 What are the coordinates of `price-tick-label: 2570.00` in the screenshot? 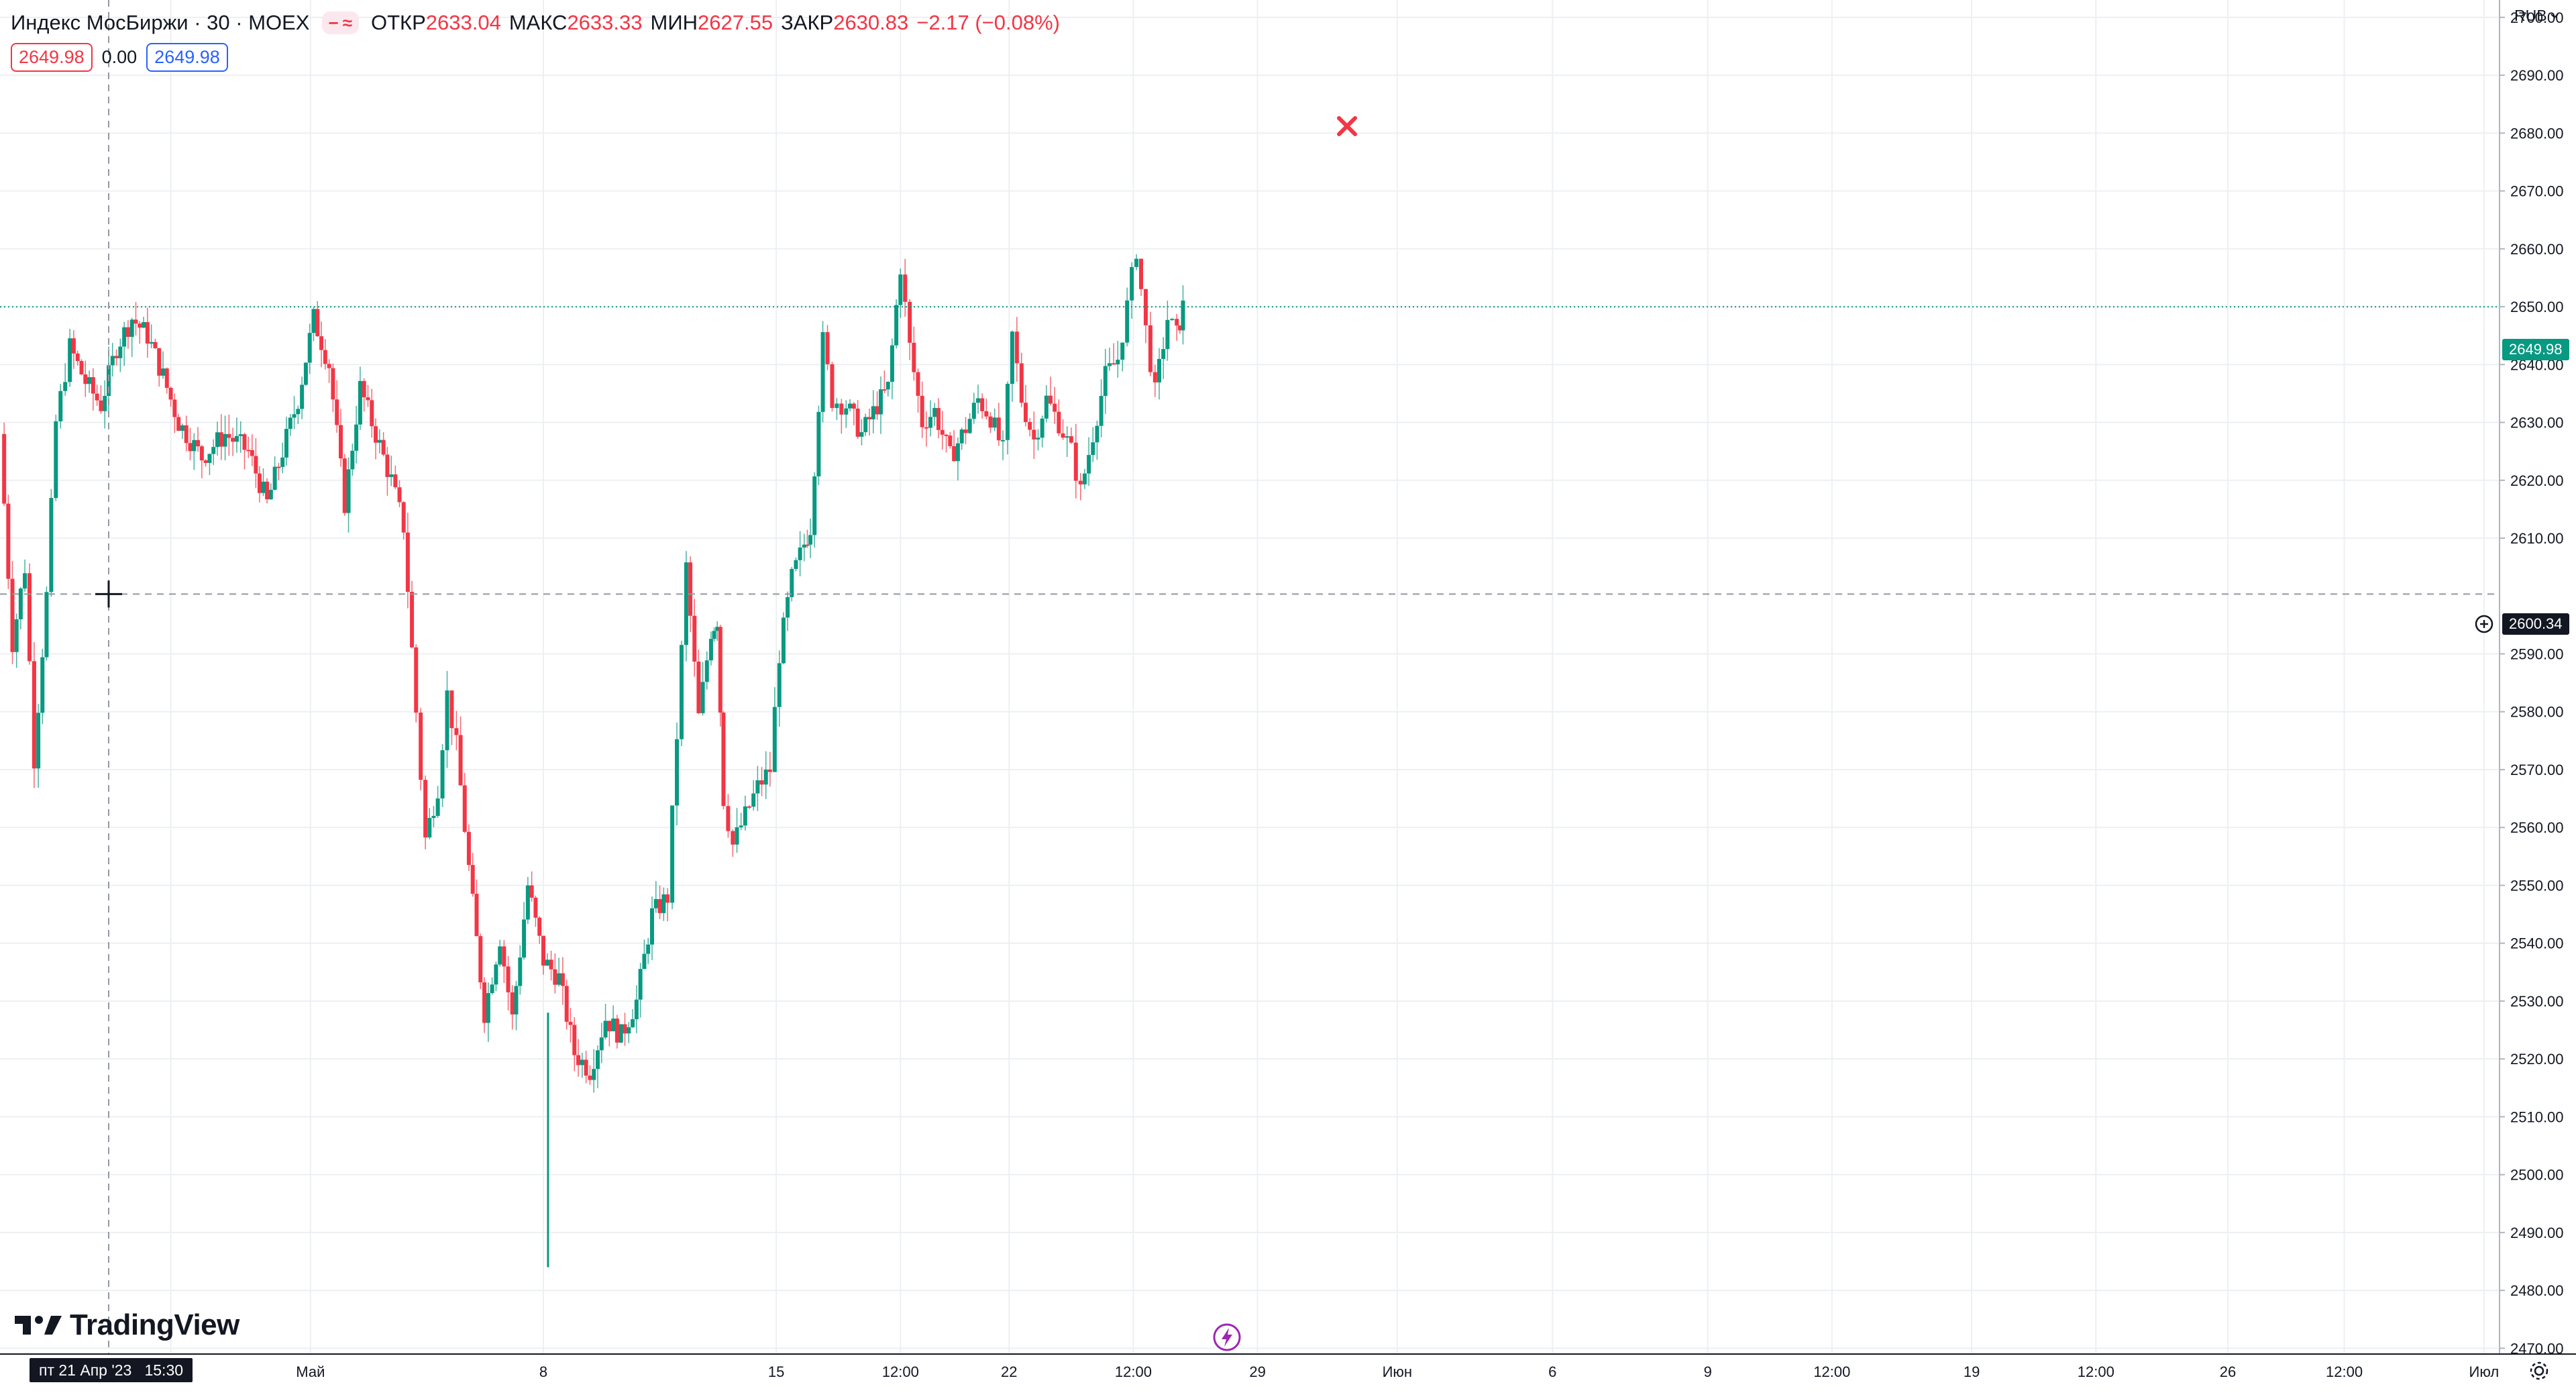 It's located at (2537, 770).